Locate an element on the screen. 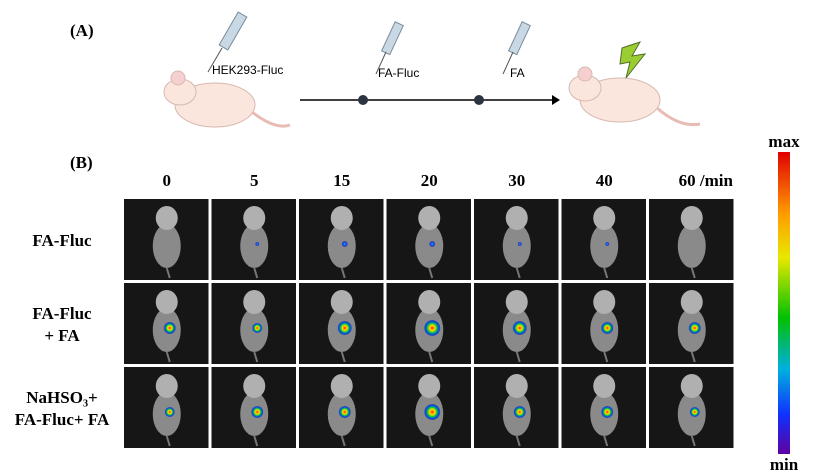 Image resolution: width=822 pixels, height=475 pixels. panel-label: (A) is located at coordinates (82, 30).